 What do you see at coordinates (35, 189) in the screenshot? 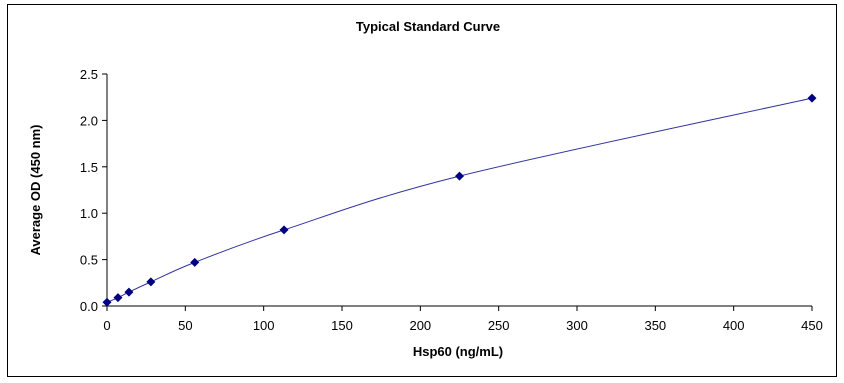
I see `y-axis-title: Average OD (450 nm)` at bounding box center [35, 189].